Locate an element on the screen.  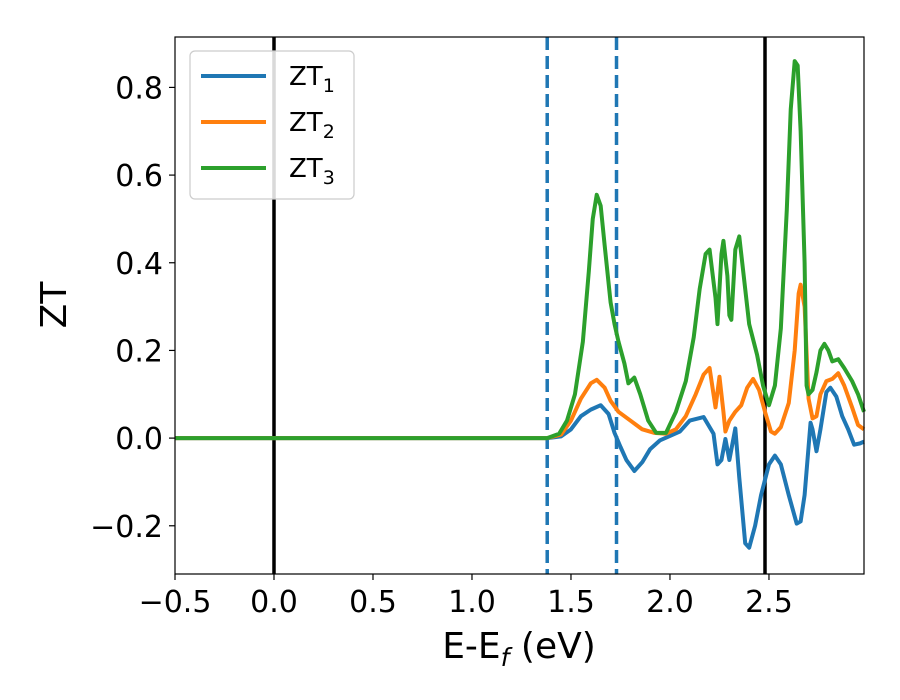
x-axis-label: E-Ef (eV) is located at coordinates (519, 649).